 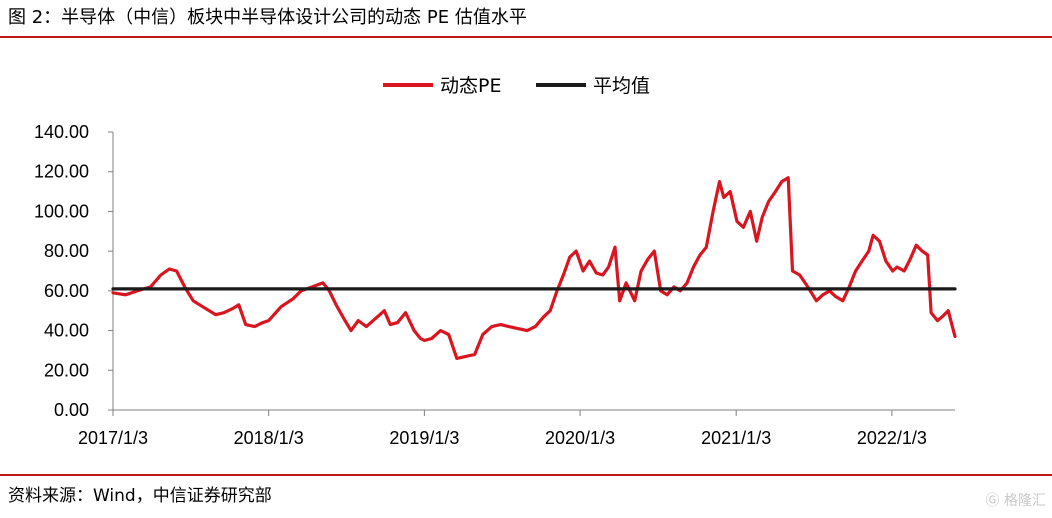 What do you see at coordinates (61, 172) in the screenshot?
I see `y-tick-label: 120.00` at bounding box center [61, 172].